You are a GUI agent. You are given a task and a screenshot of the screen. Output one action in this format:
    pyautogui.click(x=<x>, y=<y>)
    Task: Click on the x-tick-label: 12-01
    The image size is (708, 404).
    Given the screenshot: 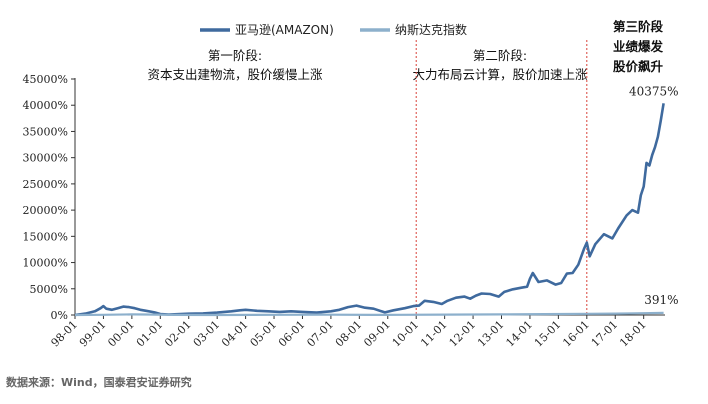 What is the action you would take?
    pyautogui.click(x=463, y=334)
    